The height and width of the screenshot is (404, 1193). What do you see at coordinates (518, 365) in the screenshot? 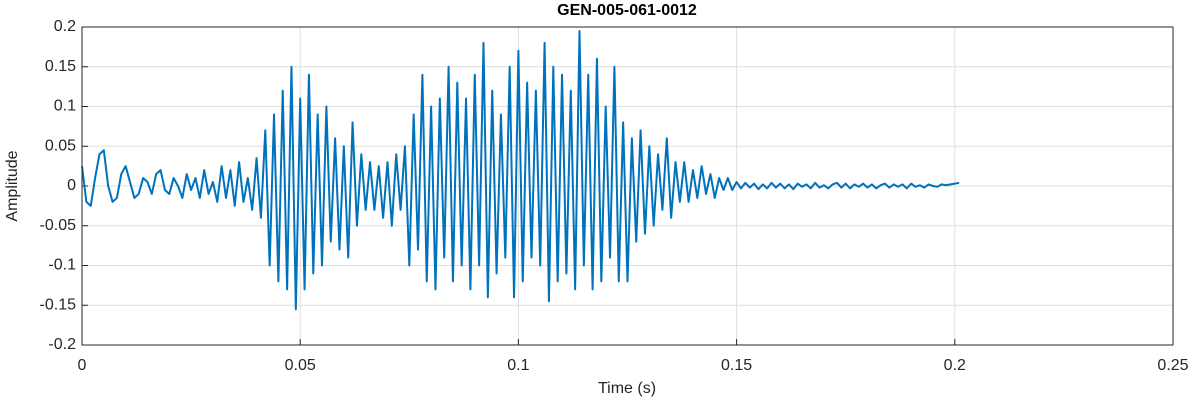
I see `x-tick-label: 0.1` at bounding box center [518, 365].